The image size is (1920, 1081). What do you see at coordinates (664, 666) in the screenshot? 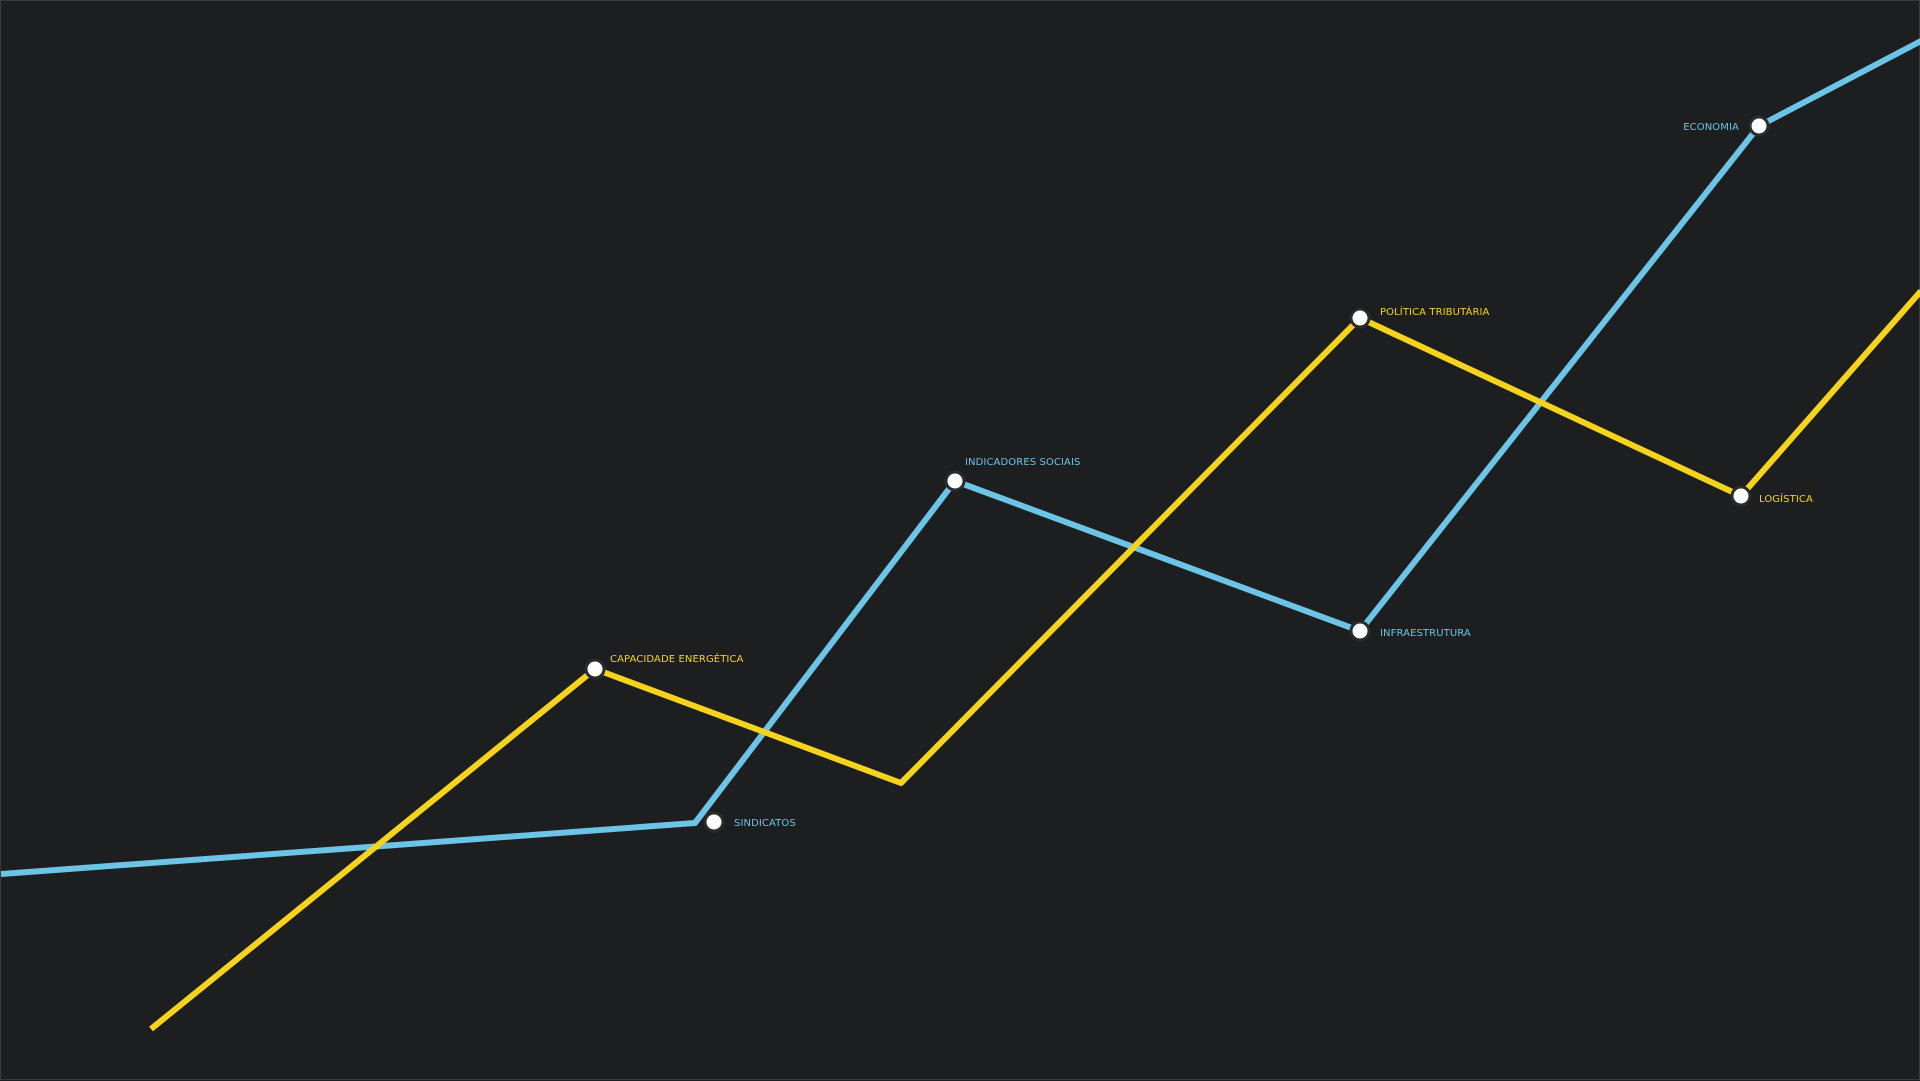
I see `station-capacidade-energetica: CAPACIDADE ENERGÉTICA` at bounding box center [664, 666].